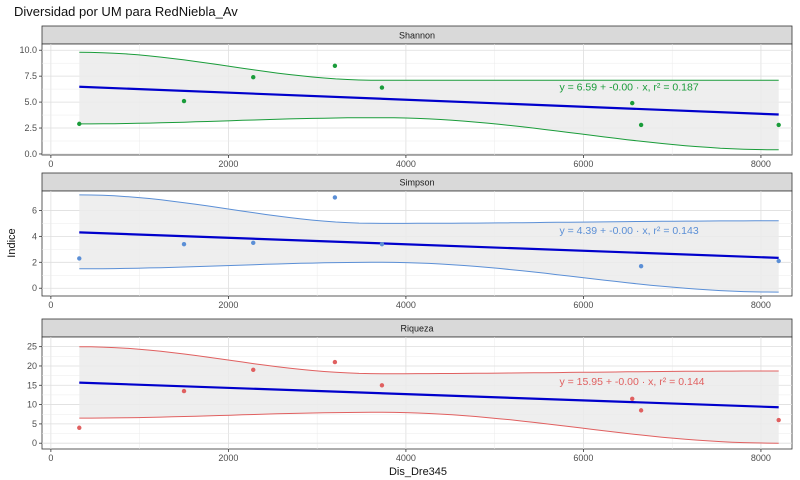 Image resolution: width=800 pixels, height=480 pixels. What do you see at coordinates (628, 231) in the screenshot?
I see `regression-equation: y = 4.39 + -0.00 · x, r² = 0.143` at bounding box center [628, 231].